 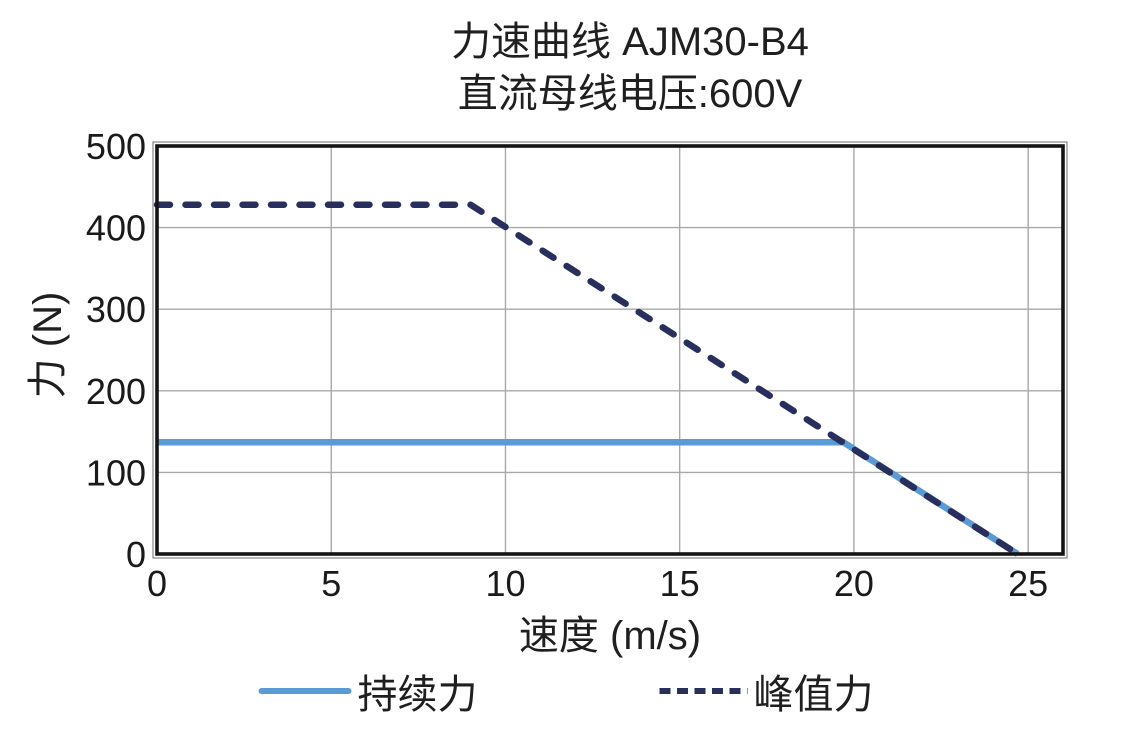 I want to click on legend-item-peak-force: 峰值力, so click(x=766, y=691).